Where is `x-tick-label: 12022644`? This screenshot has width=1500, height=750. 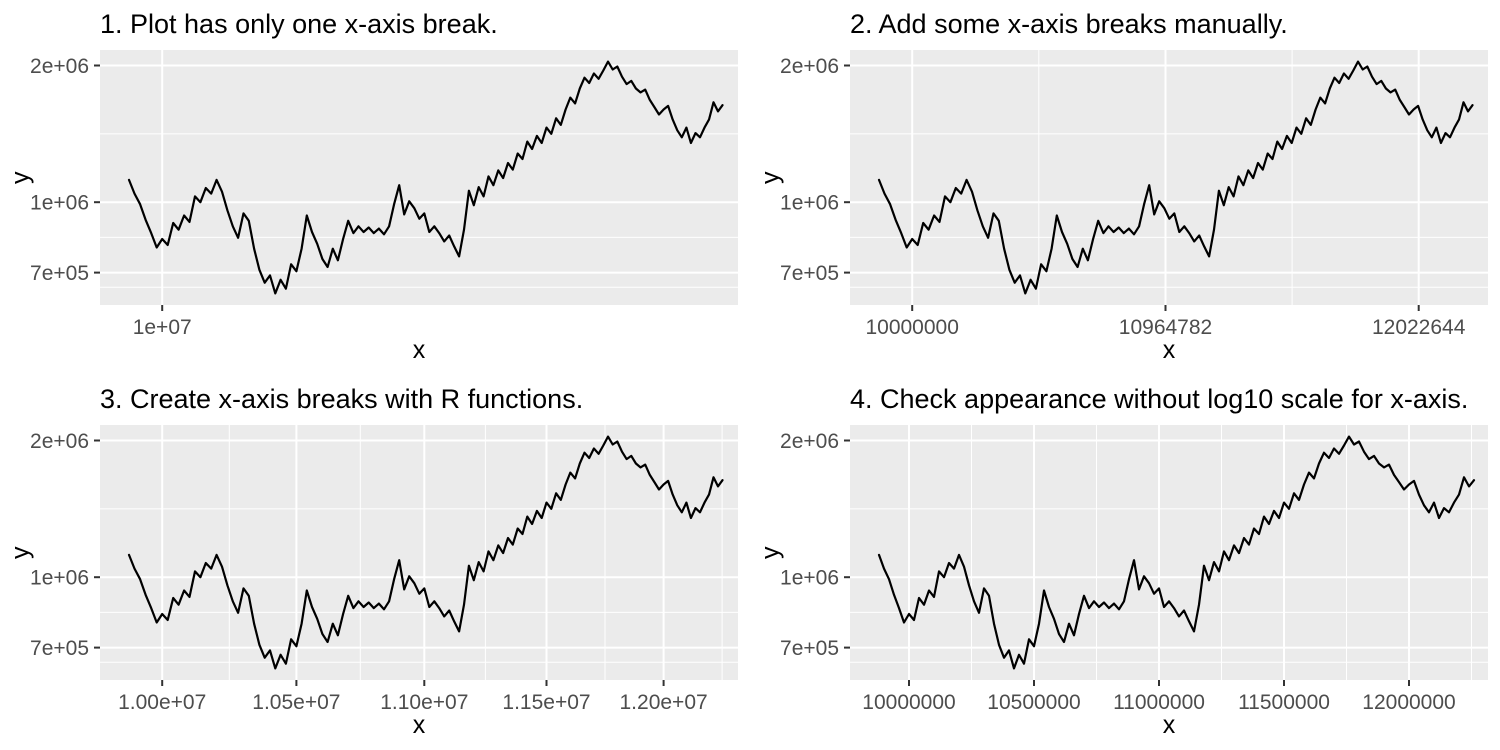
x-tick-label: 12022644 is located at coordinates (1419, 327).